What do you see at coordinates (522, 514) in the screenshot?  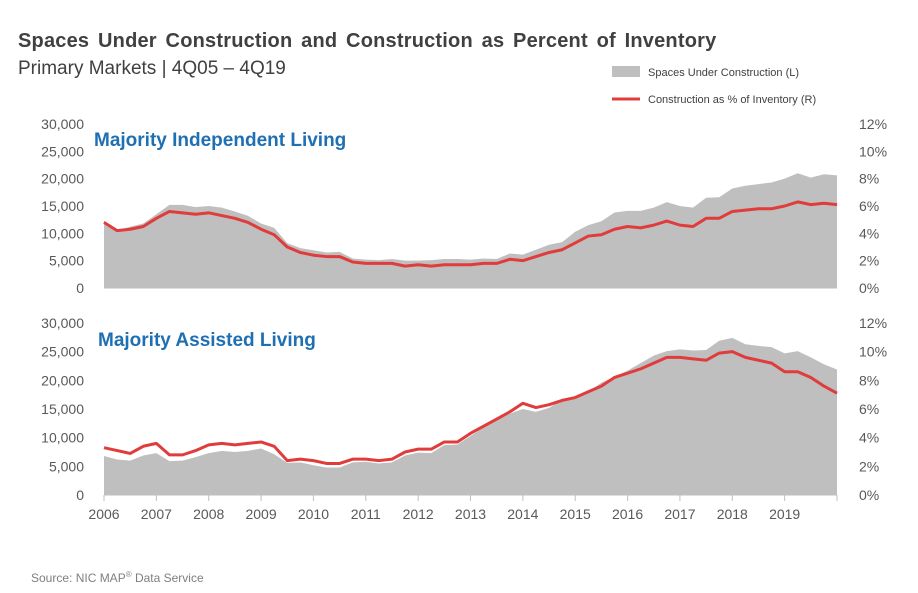 I see `x-tick-label: 2014` at bounding box center [522, 514].